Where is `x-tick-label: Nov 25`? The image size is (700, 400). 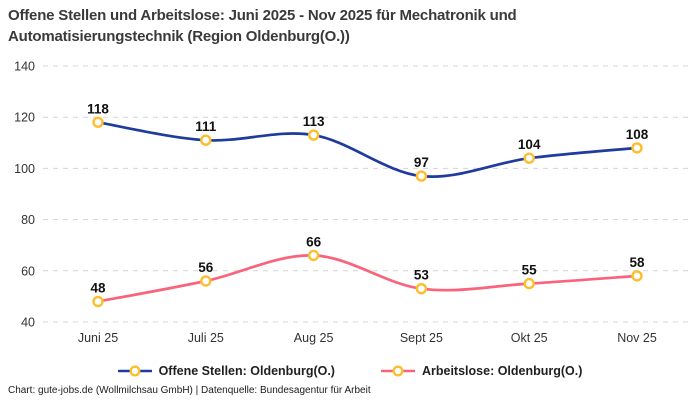 x-tick-label: Nov 25 is located at coordinates (637, 338).